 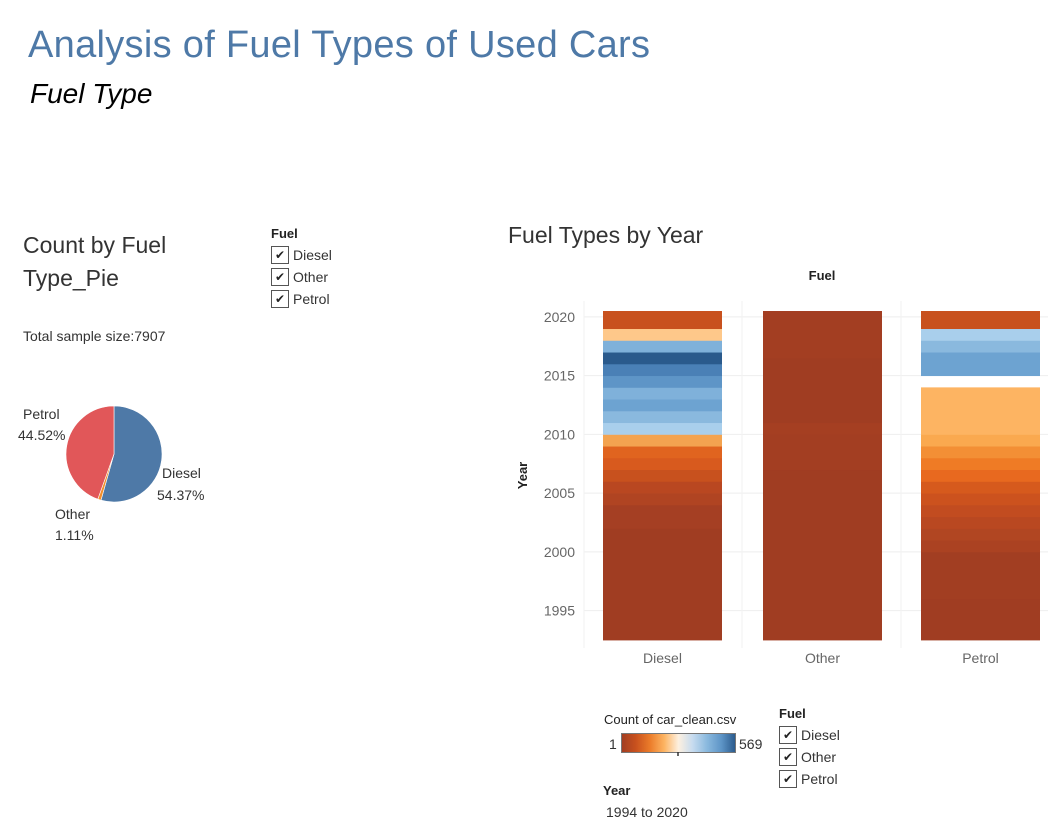 I want to click on y-tick-label: 2005, so click(x=559, y=493).